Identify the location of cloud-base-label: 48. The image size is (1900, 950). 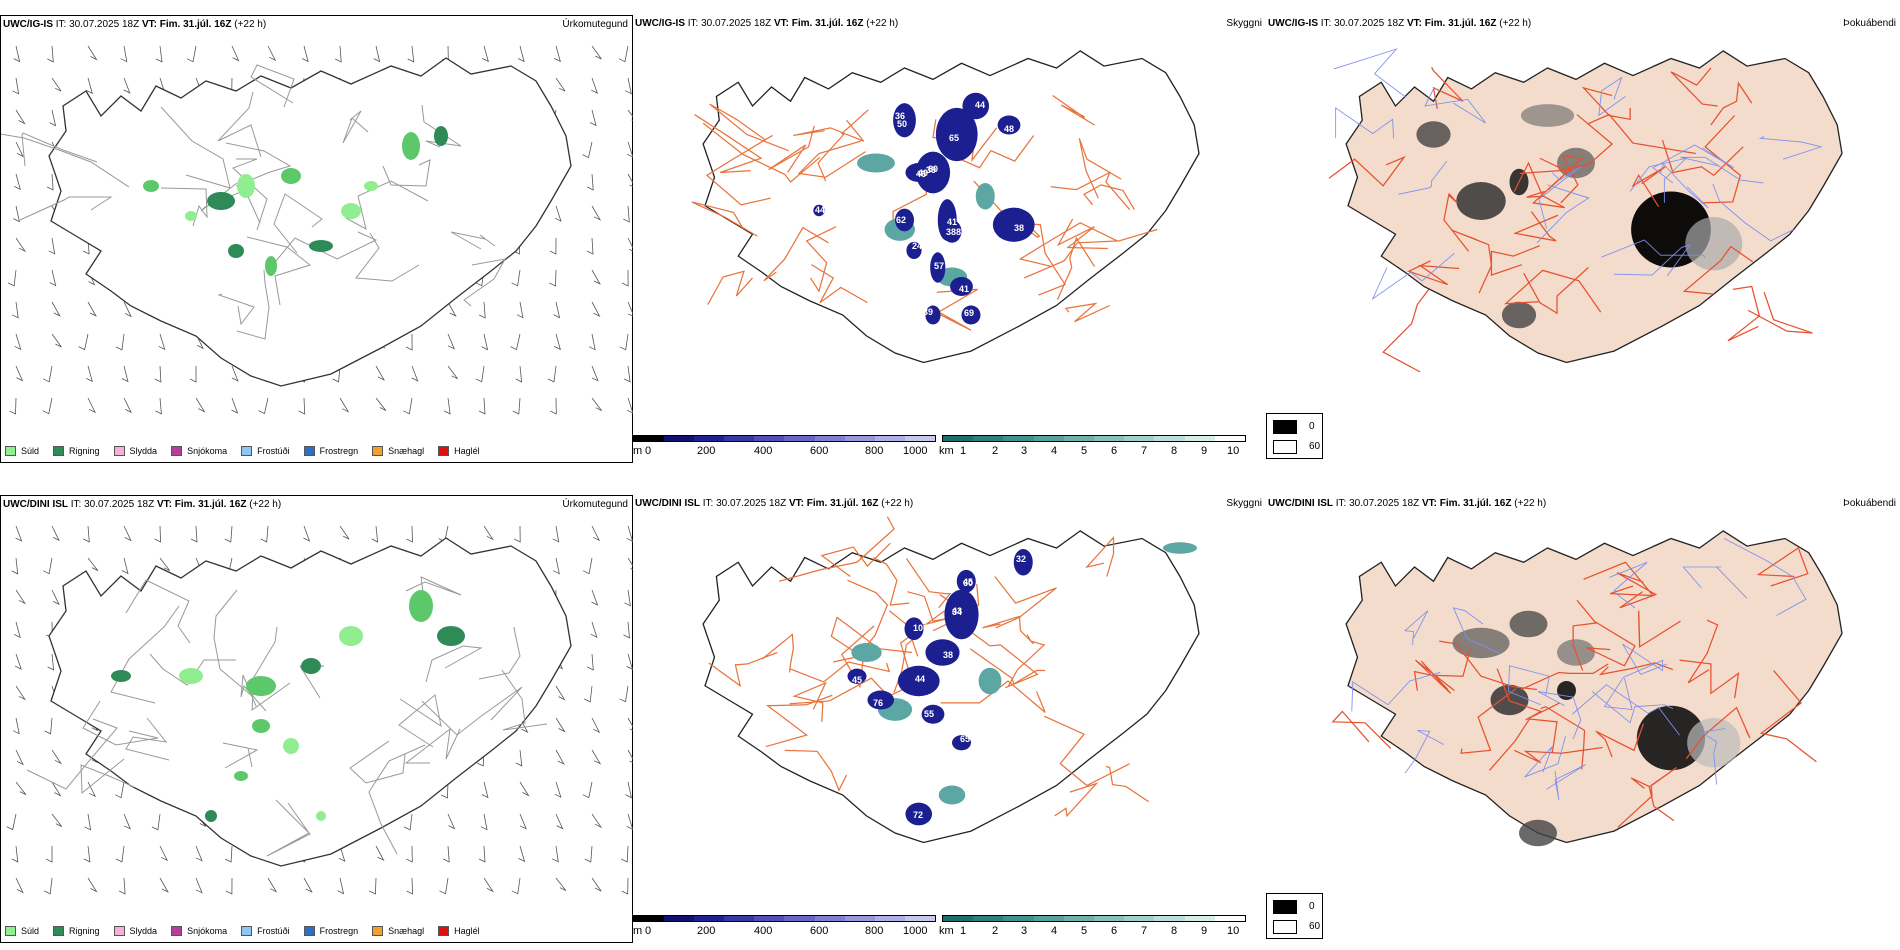
(1009, 129).